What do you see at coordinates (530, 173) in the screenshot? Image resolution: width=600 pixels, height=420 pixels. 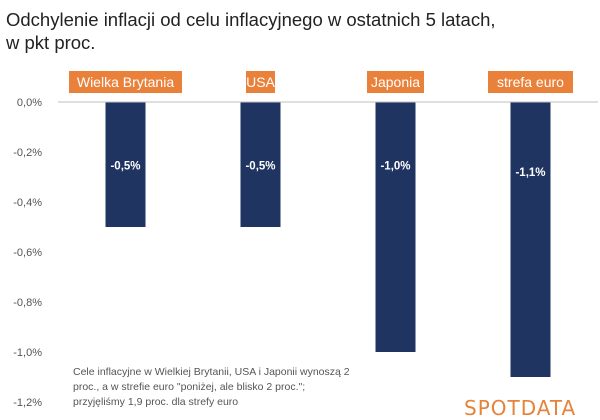 I see `bar-value-label: -1,1%` at bounding box center [530, 173].